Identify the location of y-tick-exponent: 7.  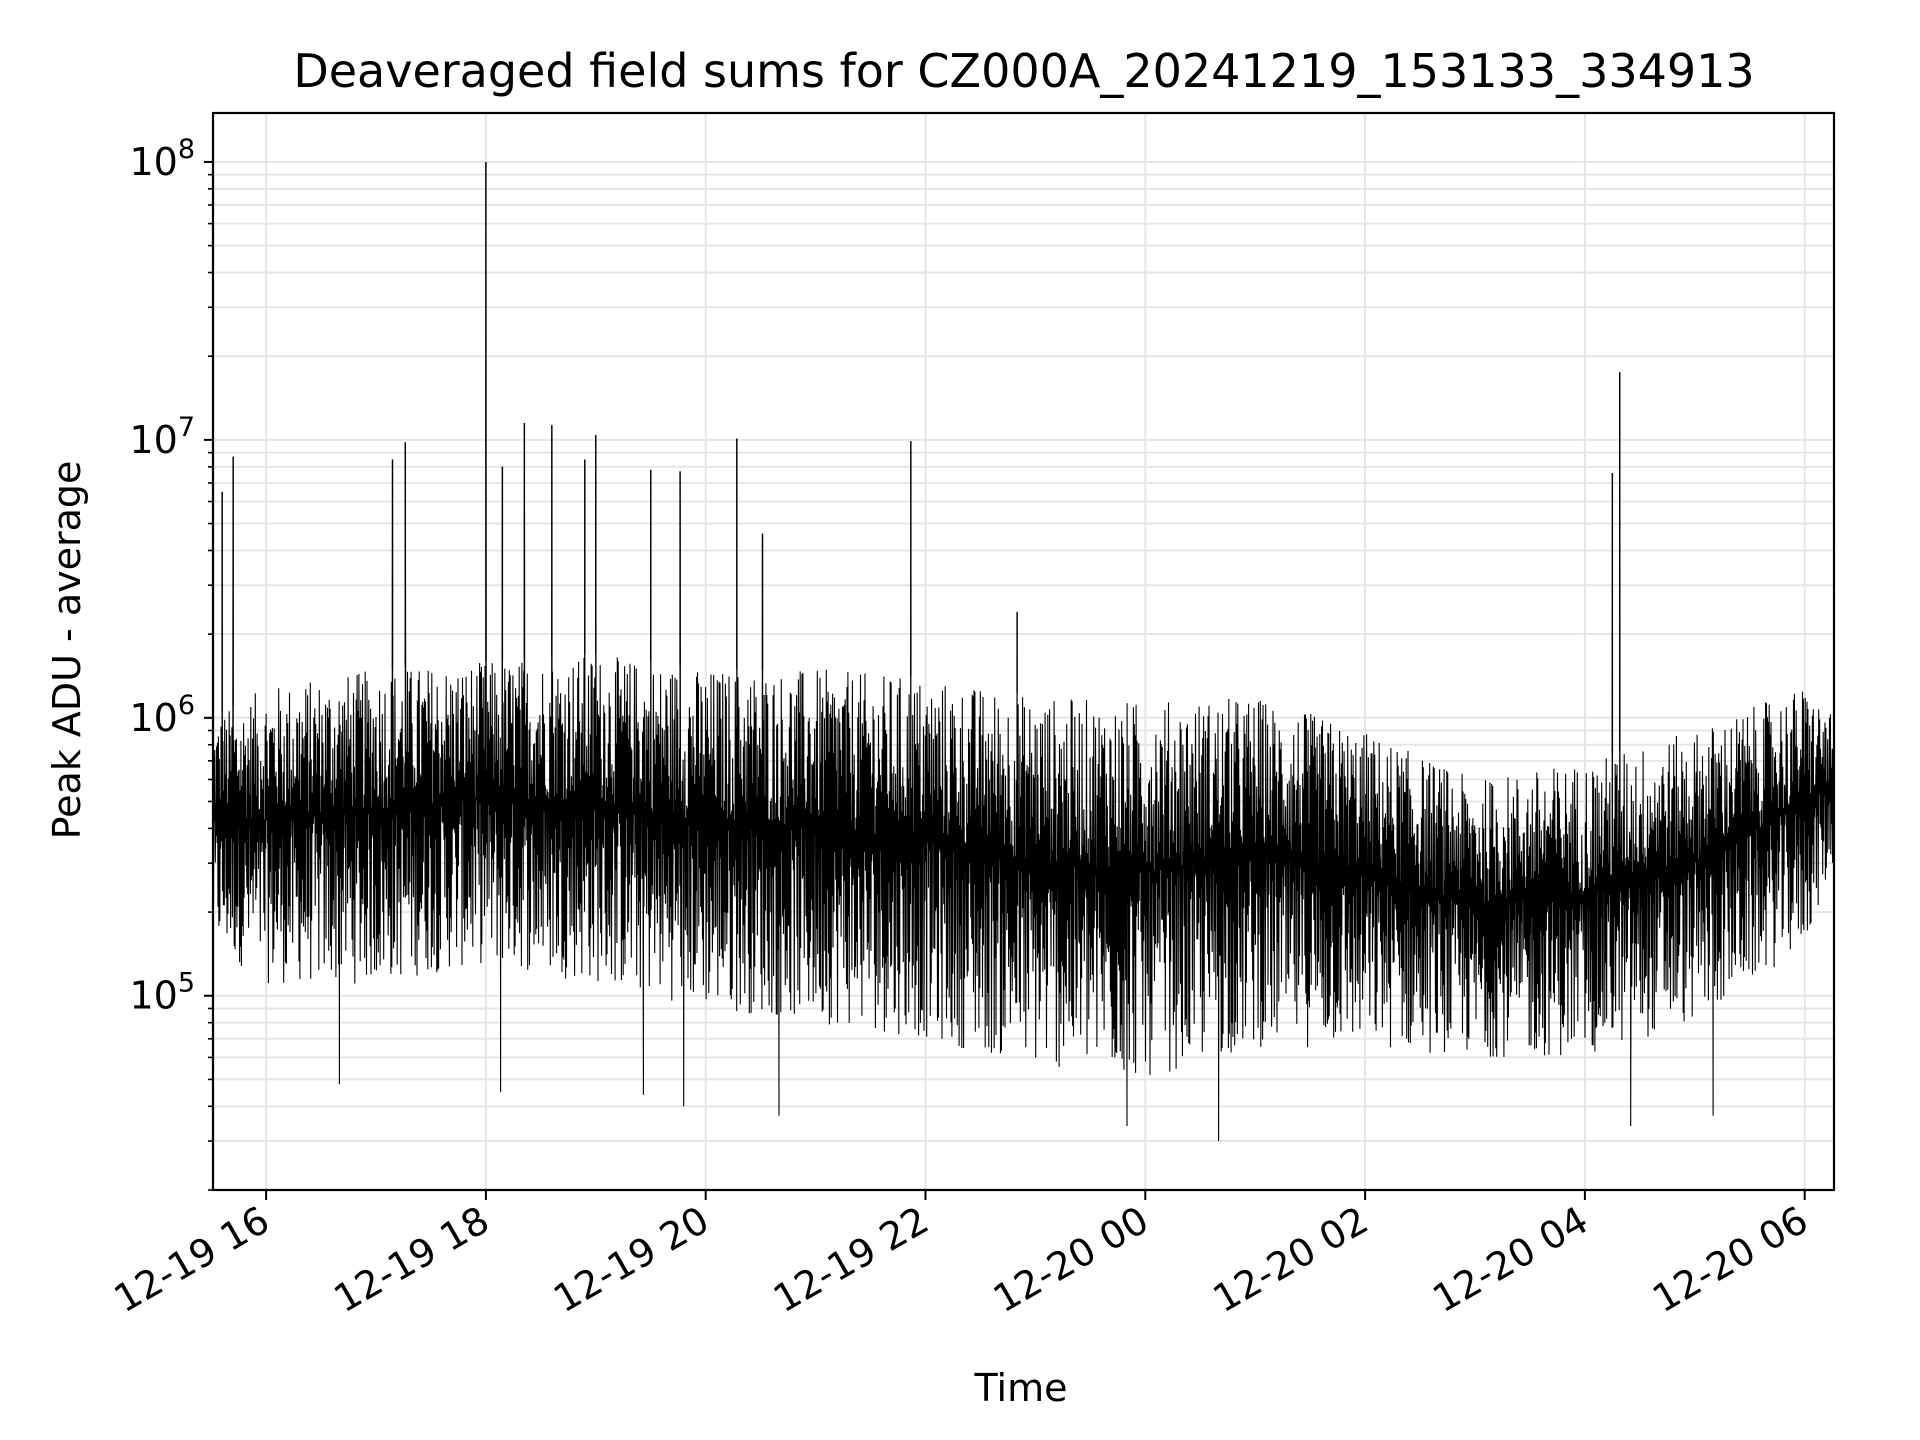
(186, 427).